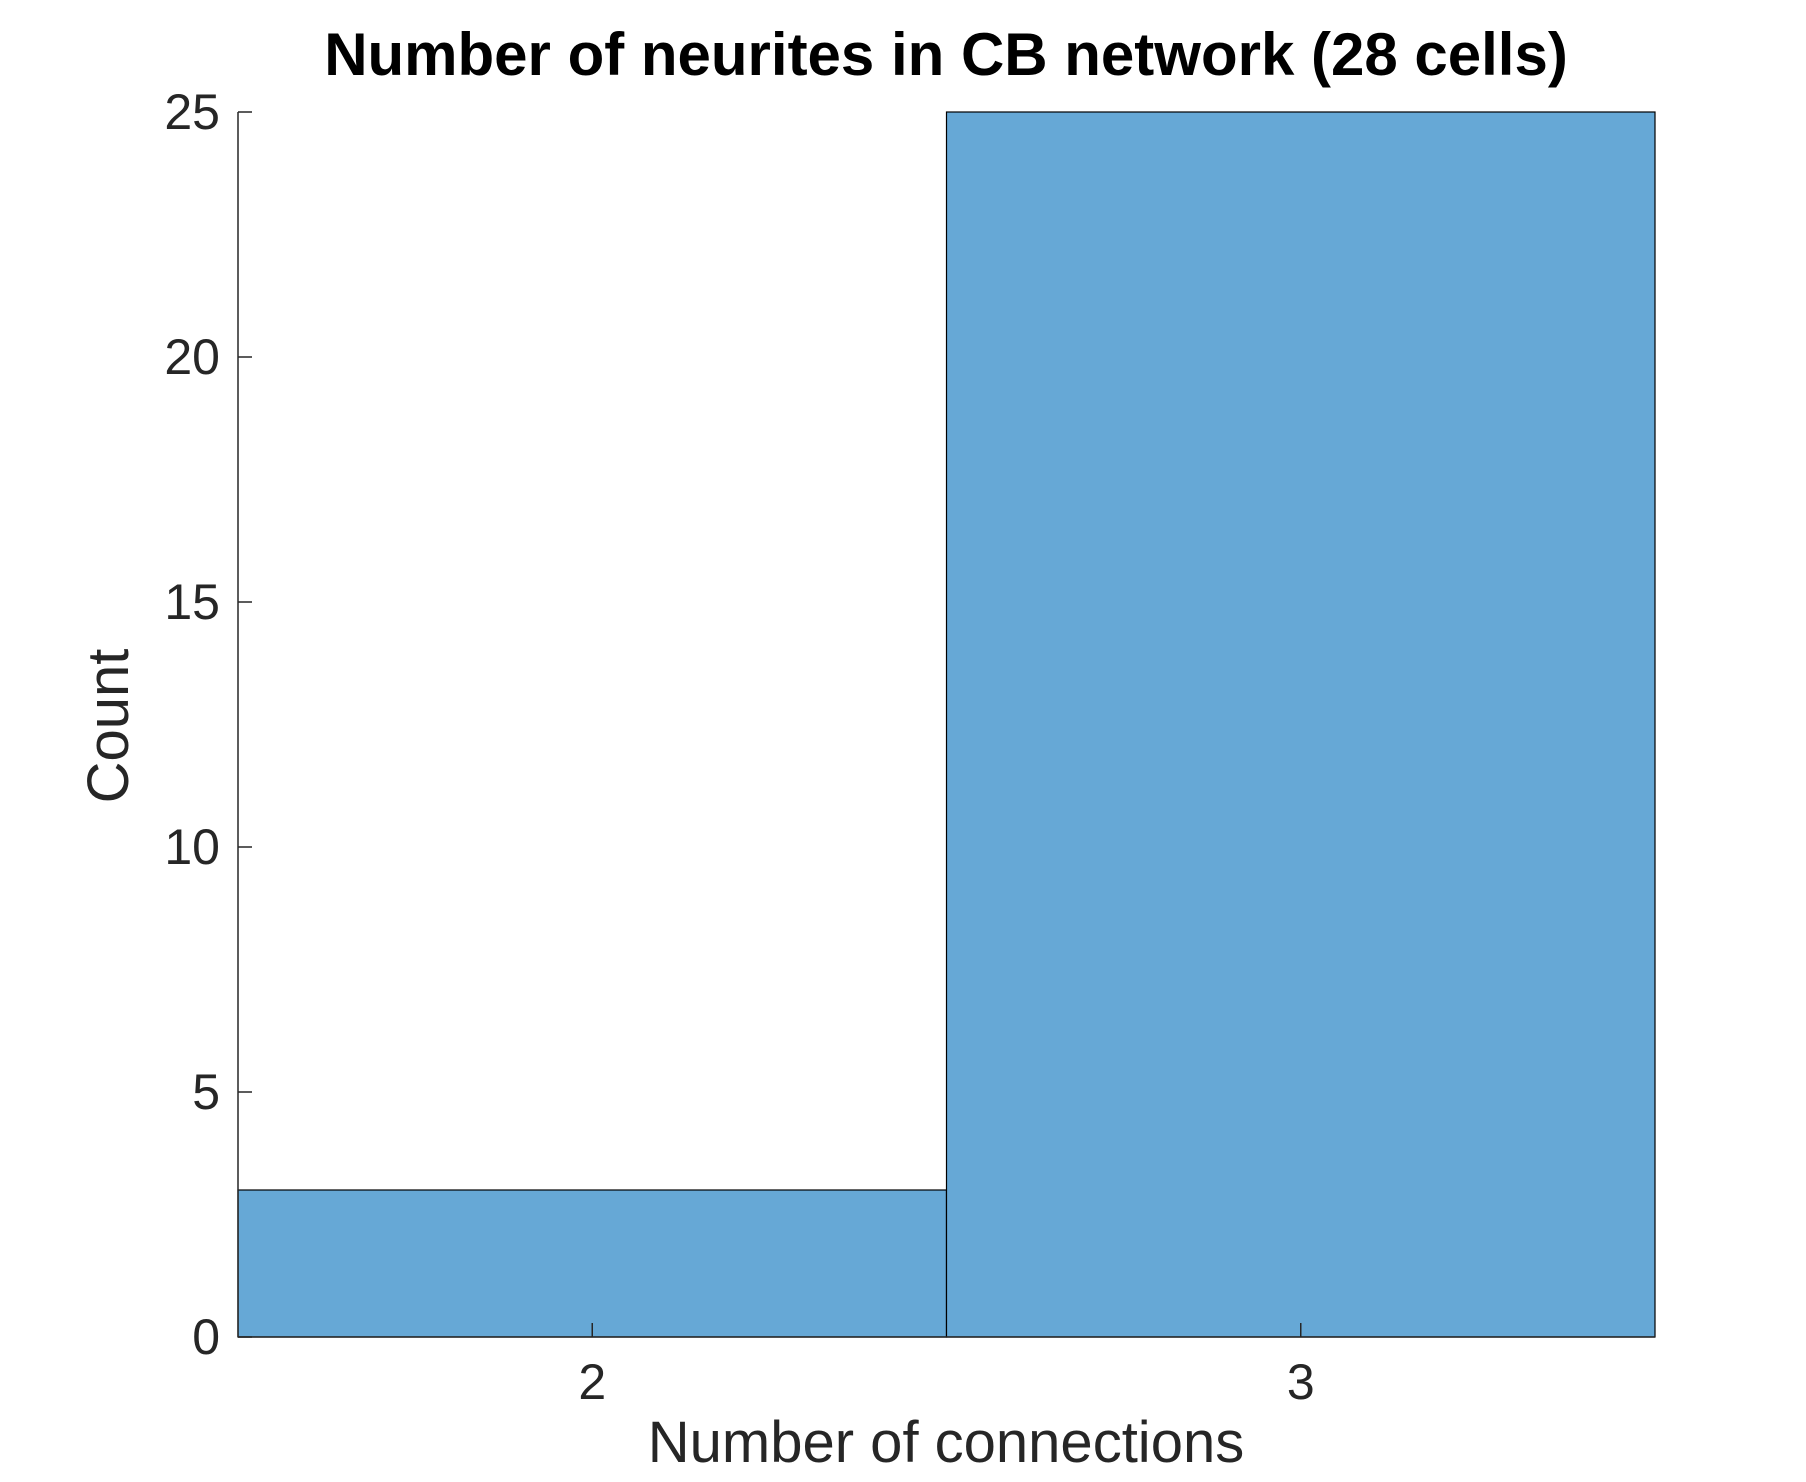  Describe the element at coordinates (1301, 1382) in the screenshot. I see `x-tick-label-3: 3` at that location.